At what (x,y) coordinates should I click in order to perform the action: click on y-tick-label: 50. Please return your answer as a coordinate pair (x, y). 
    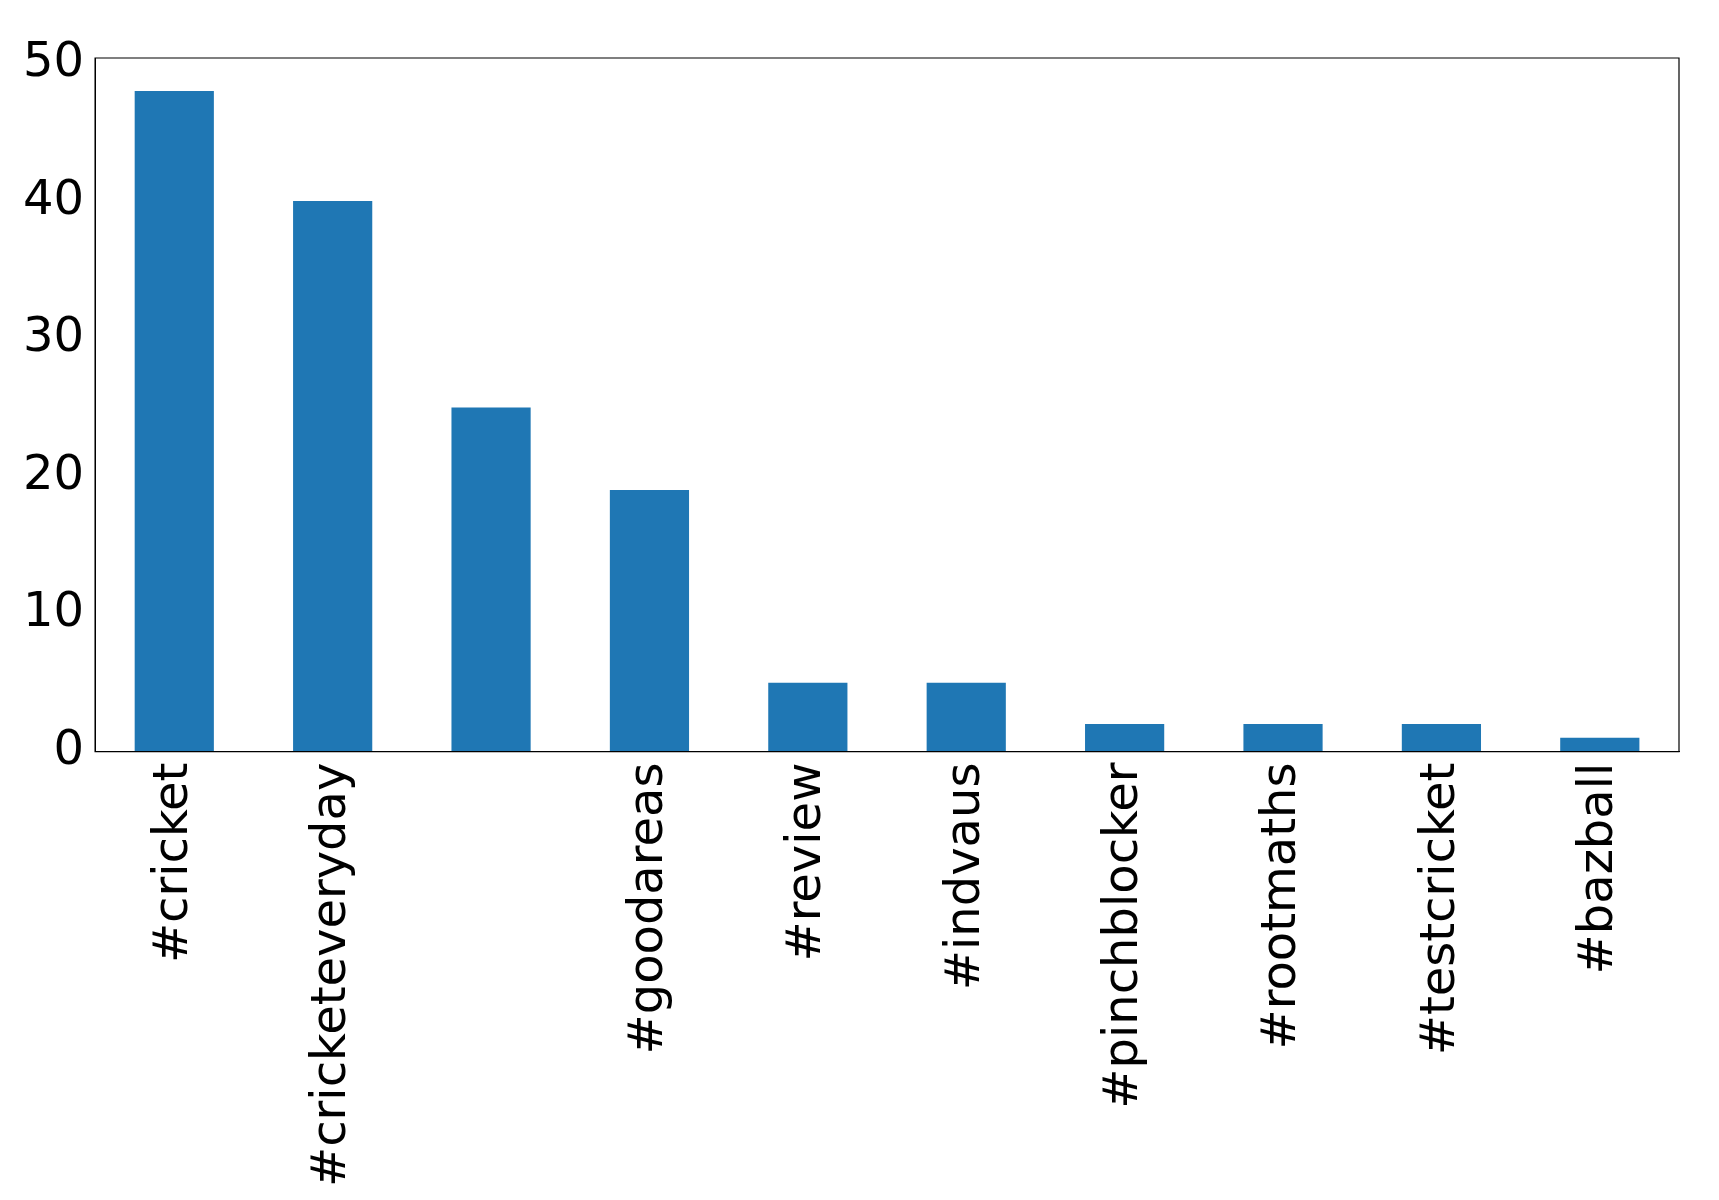
    Looking at the image, I should click on (54, 58).